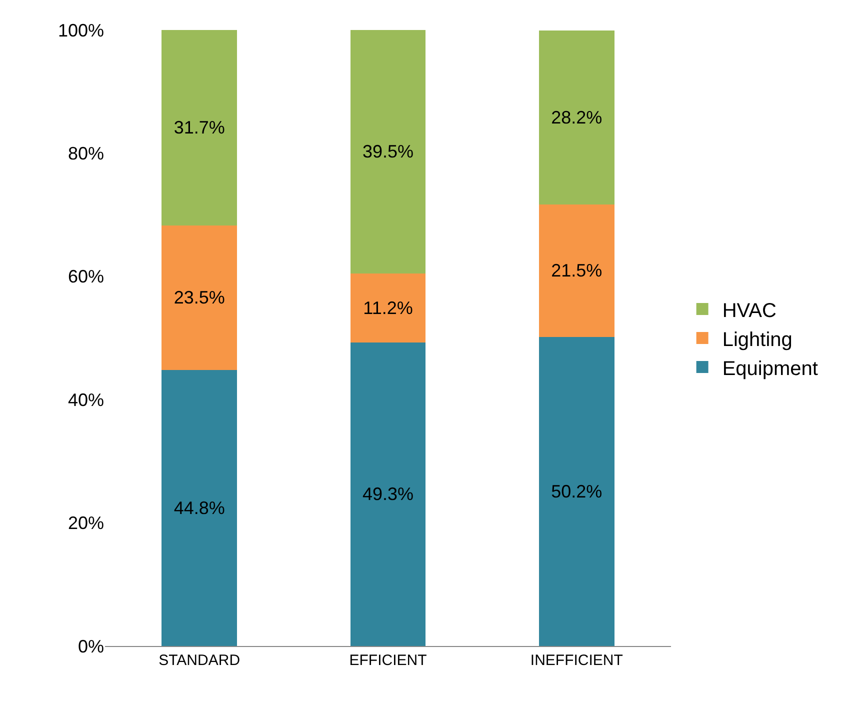  I want to click on data-label: 28.2%, so click(576, 117).